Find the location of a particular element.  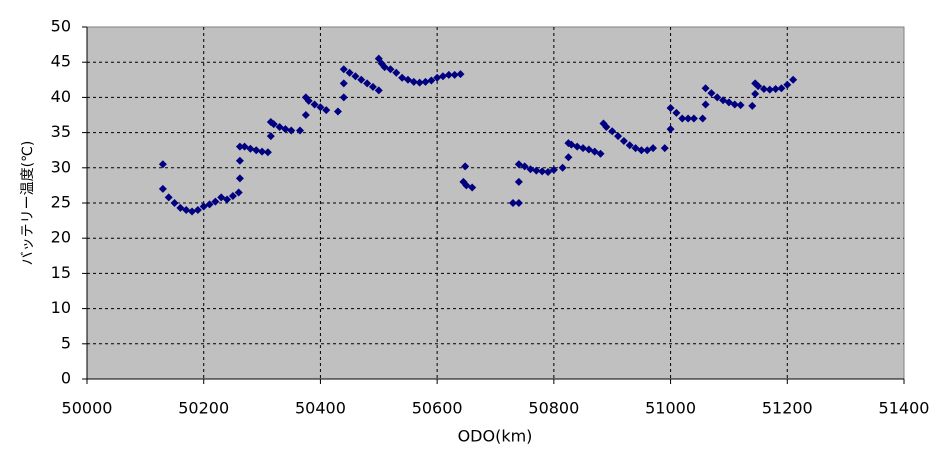

y-tick-label: 10 is located at coordinates (61, 307).